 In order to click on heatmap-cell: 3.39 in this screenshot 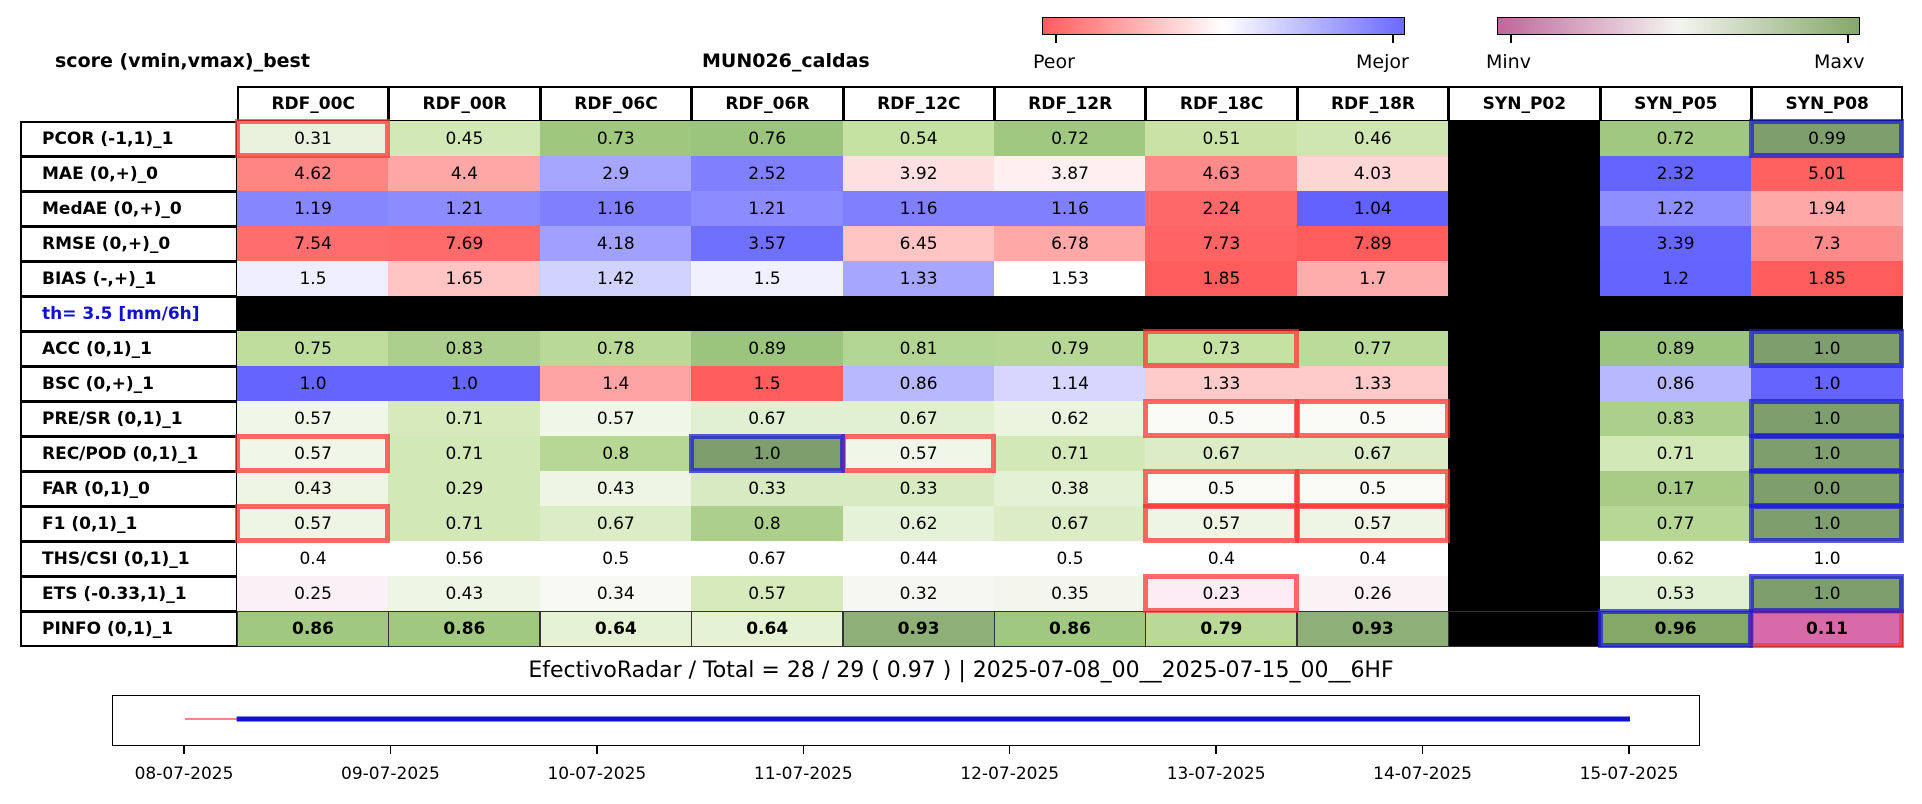, I will do `click(1675, 244)`.